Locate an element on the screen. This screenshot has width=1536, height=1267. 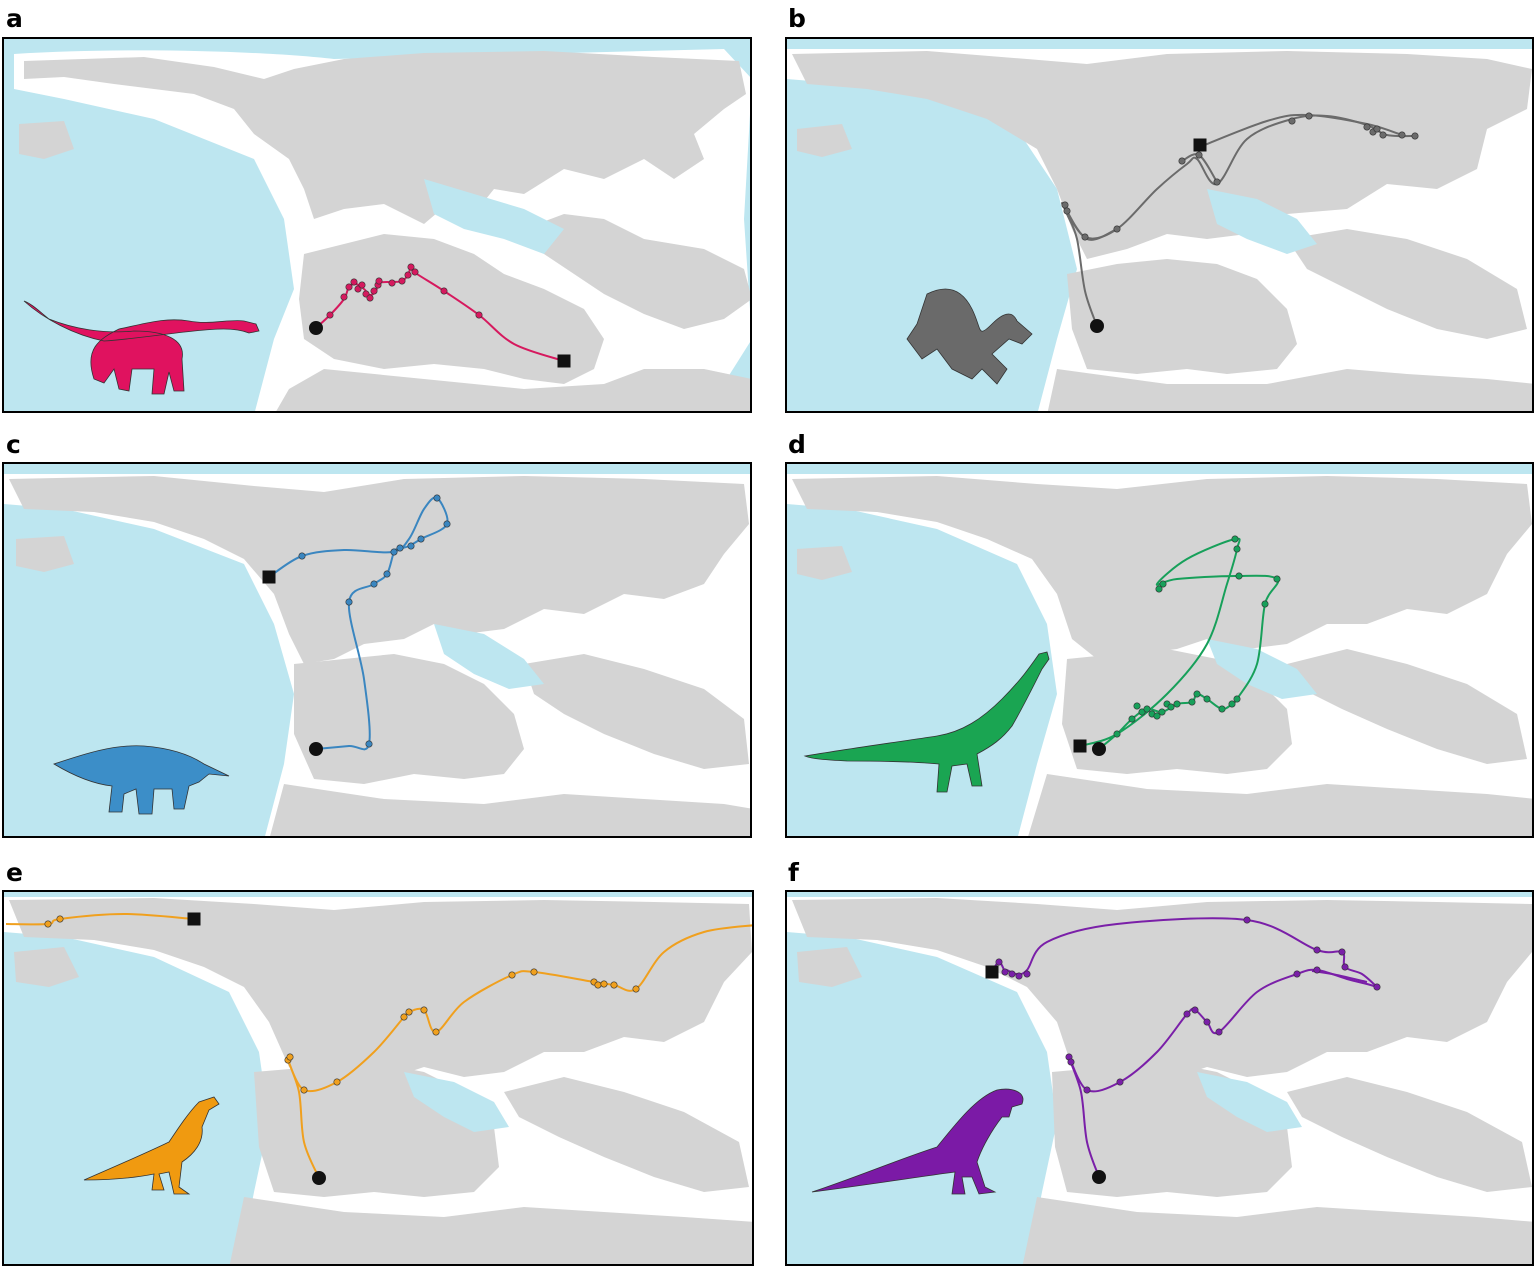
panel-label-f: f is located at coordinates (793, 872).